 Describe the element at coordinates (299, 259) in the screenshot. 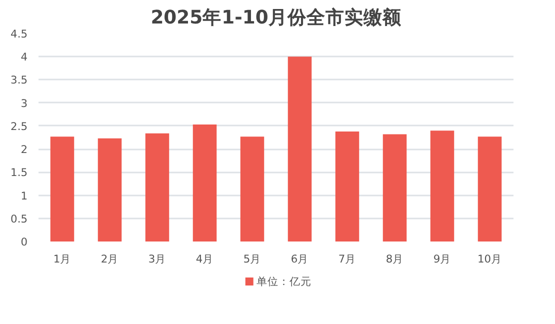

I see `x-tick-label: 6月` at that location.